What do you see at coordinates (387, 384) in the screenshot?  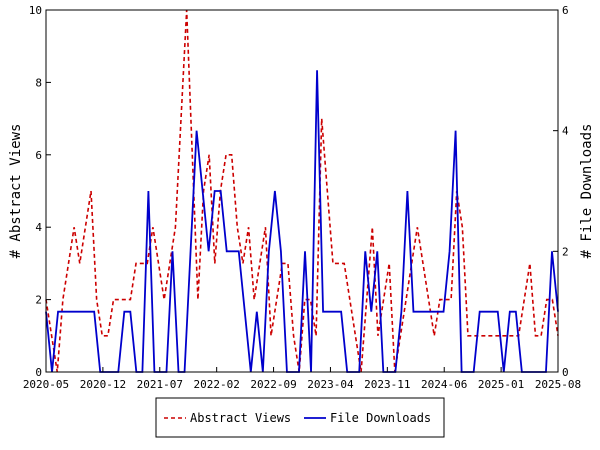 I see `x-tick-label: 2023-11` at bounding box center [387, 384].